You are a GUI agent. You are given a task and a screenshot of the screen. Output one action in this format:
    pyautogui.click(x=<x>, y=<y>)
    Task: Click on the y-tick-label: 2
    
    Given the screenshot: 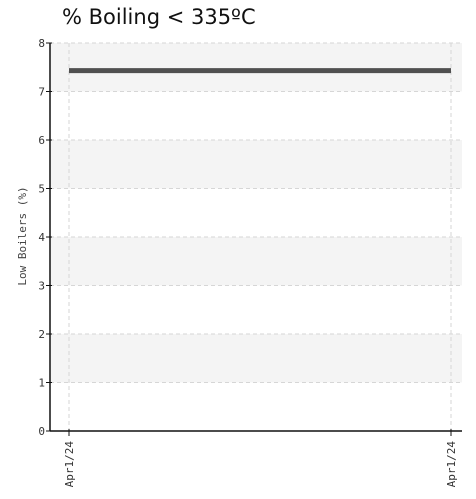 What is the action you would take?
    pyautogui.click(x=41, y=334)
    